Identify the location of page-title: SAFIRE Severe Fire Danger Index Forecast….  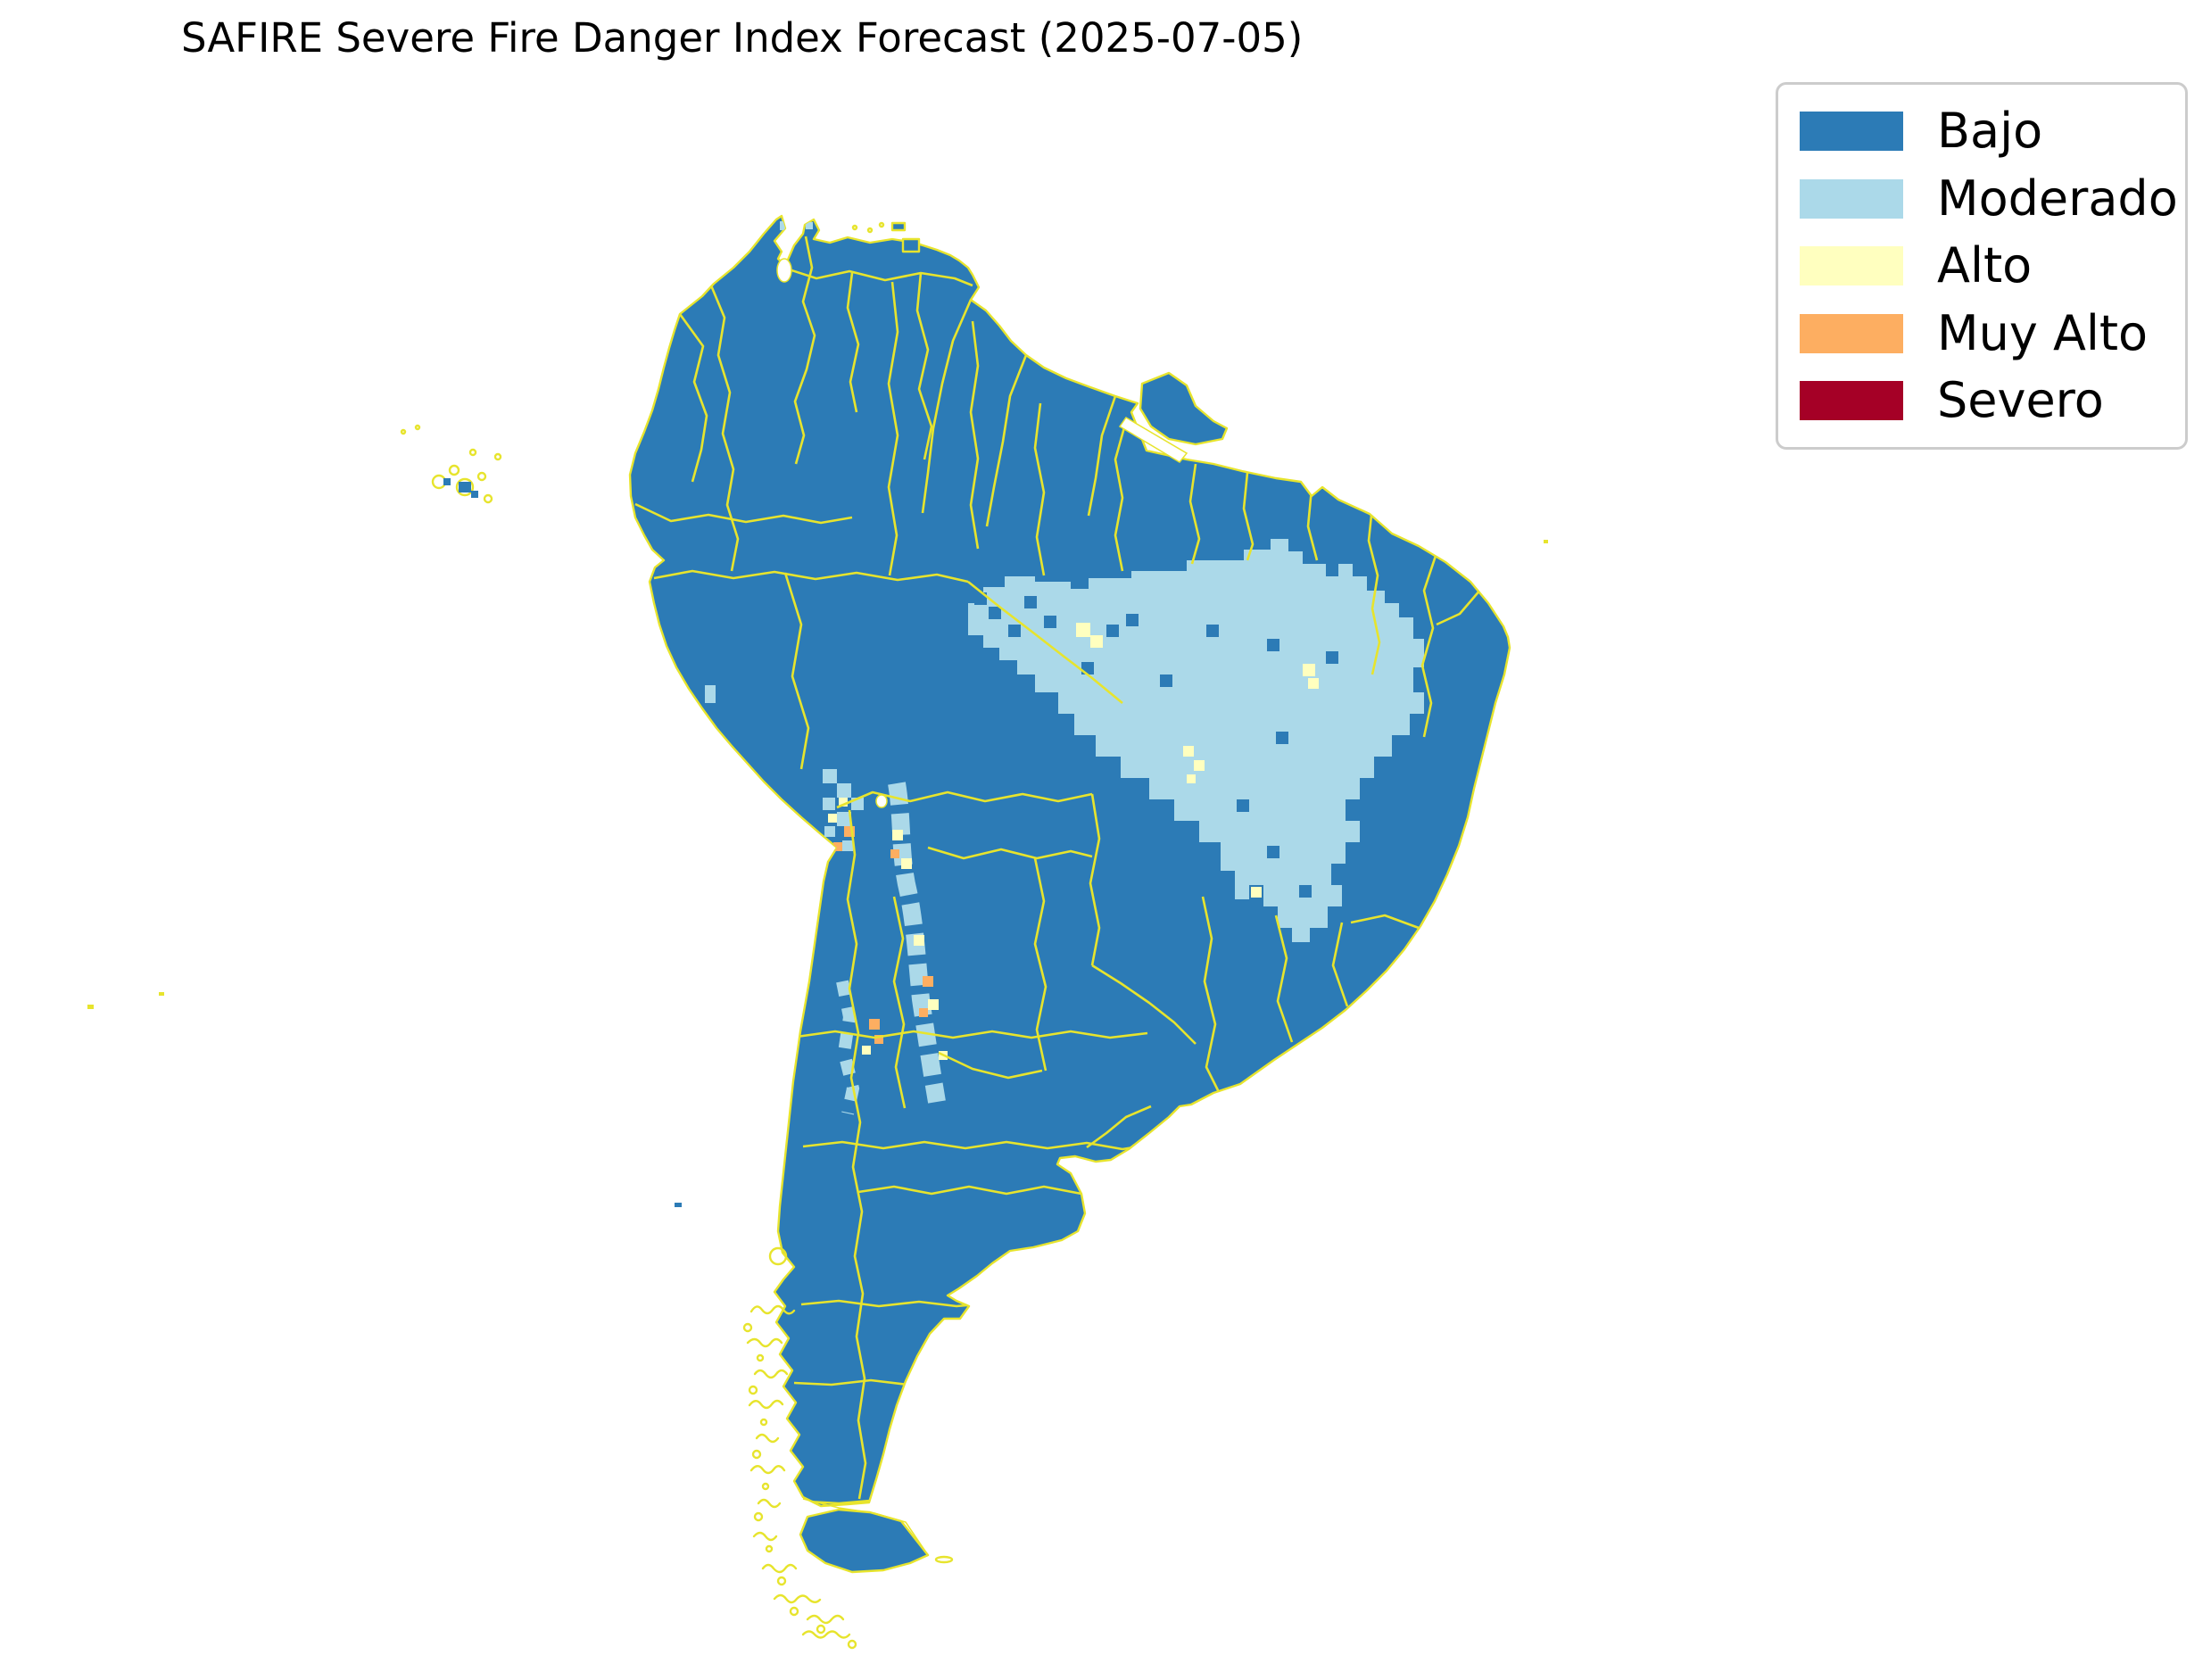
(742, 38).